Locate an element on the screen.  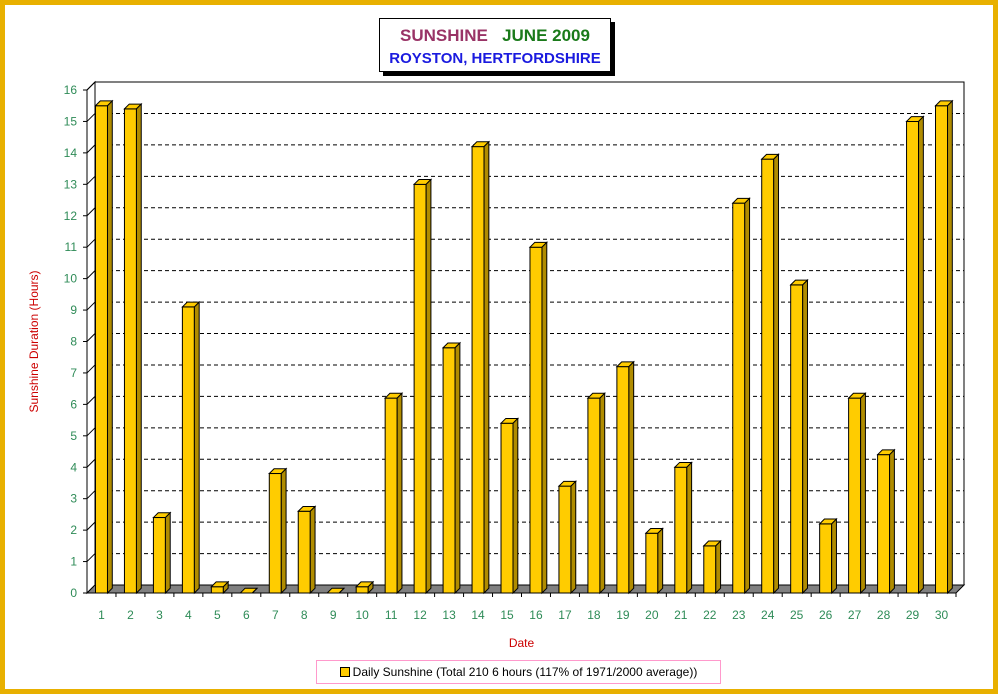
x-tick-label: 17 is located at coordinates (565, 615).